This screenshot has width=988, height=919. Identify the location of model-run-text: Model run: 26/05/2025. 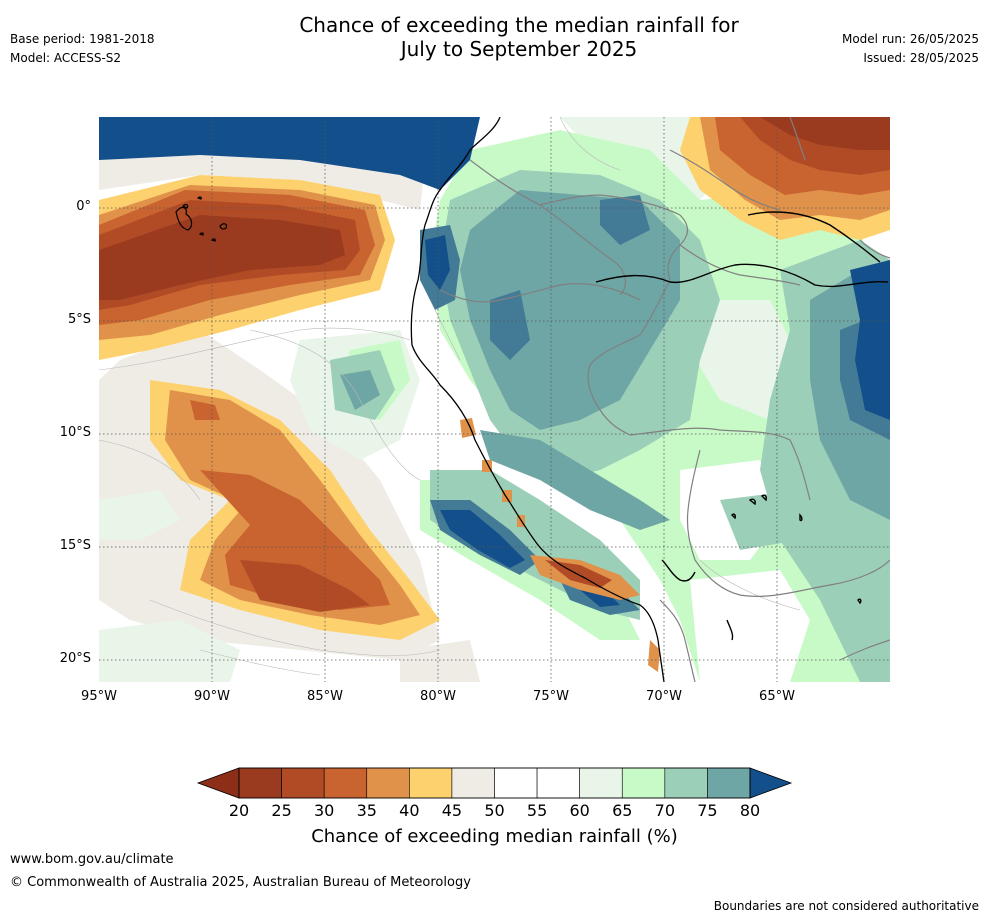
(910, 39).